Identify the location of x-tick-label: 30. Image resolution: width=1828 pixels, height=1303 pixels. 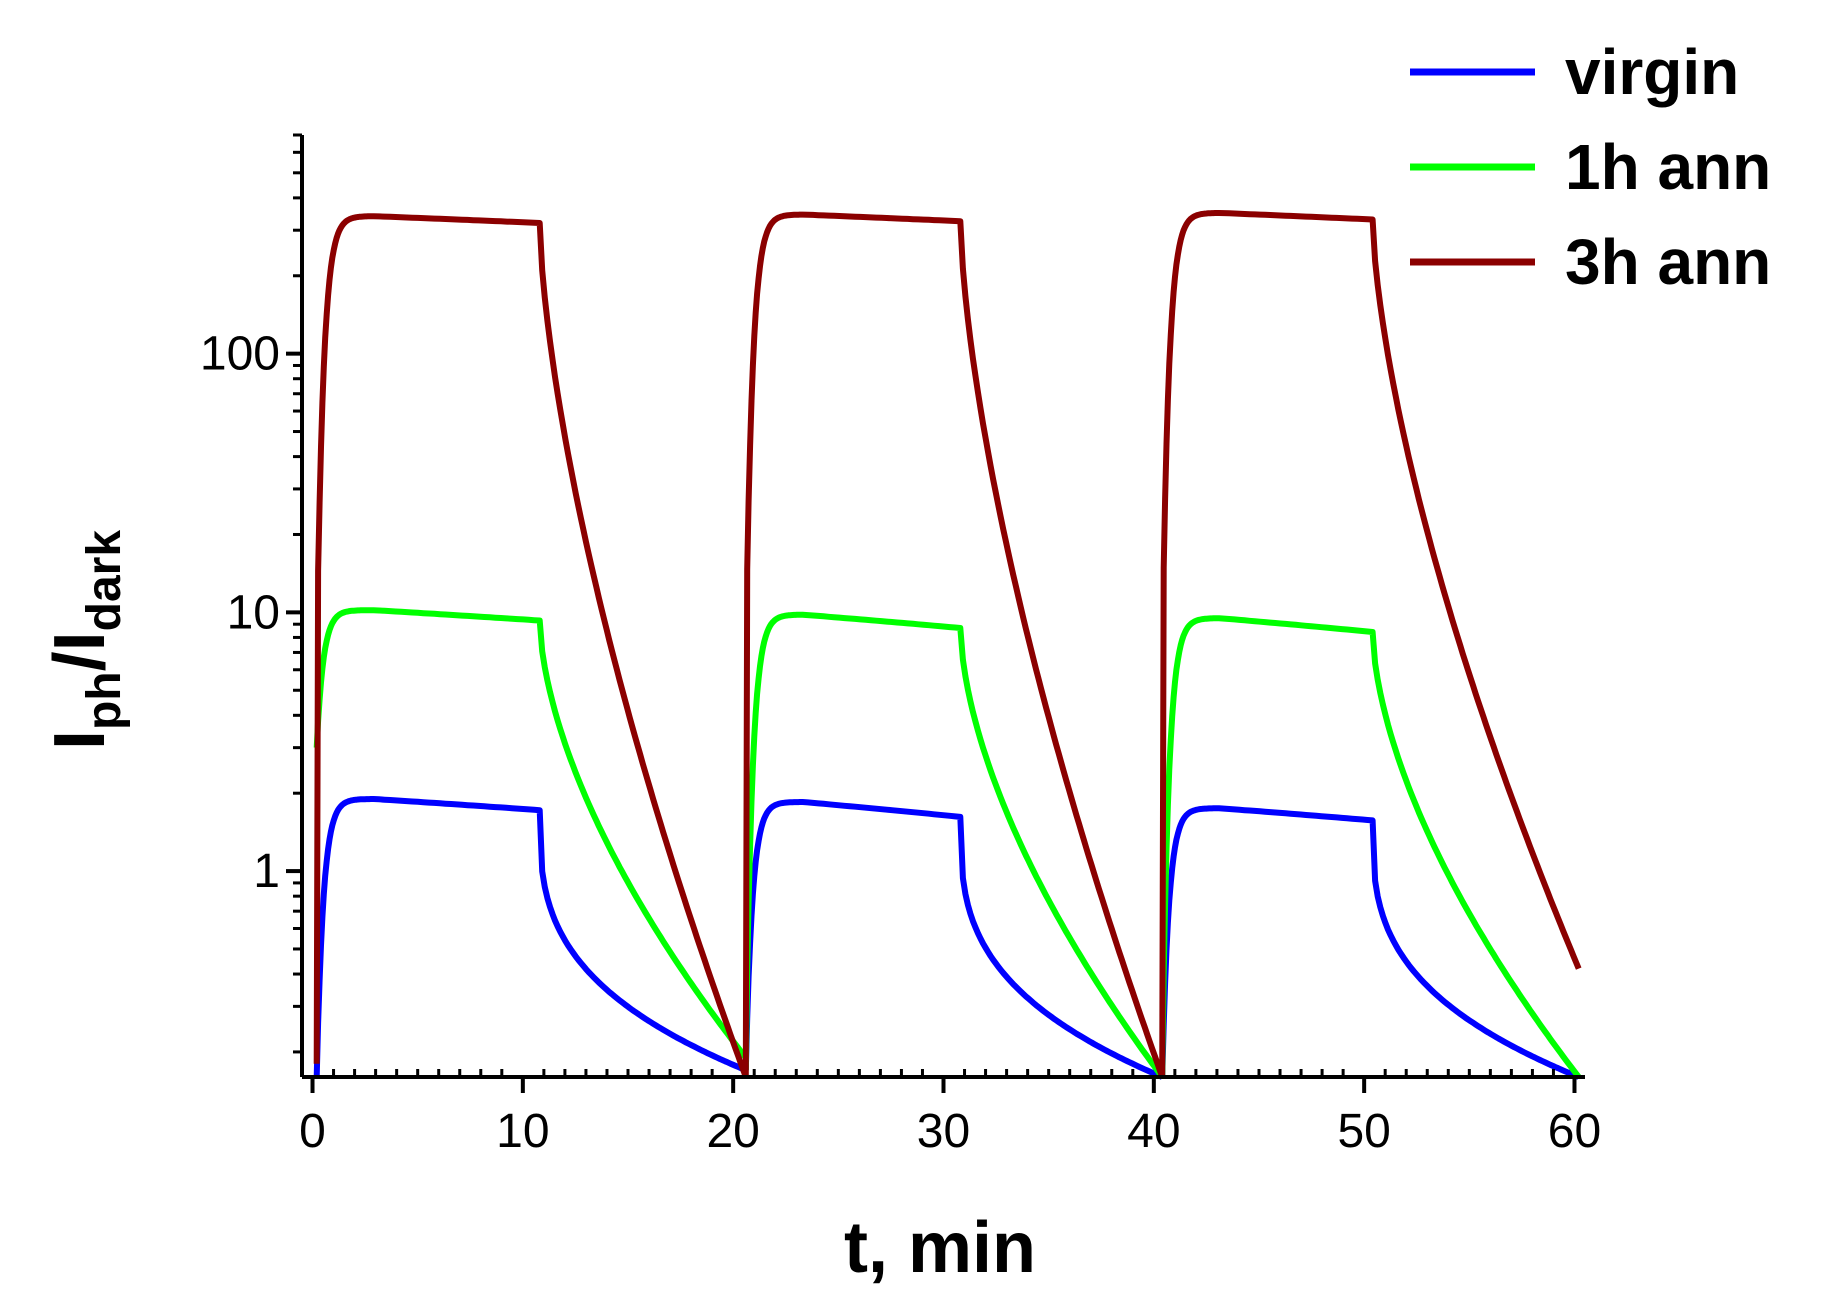
(943, 1131).